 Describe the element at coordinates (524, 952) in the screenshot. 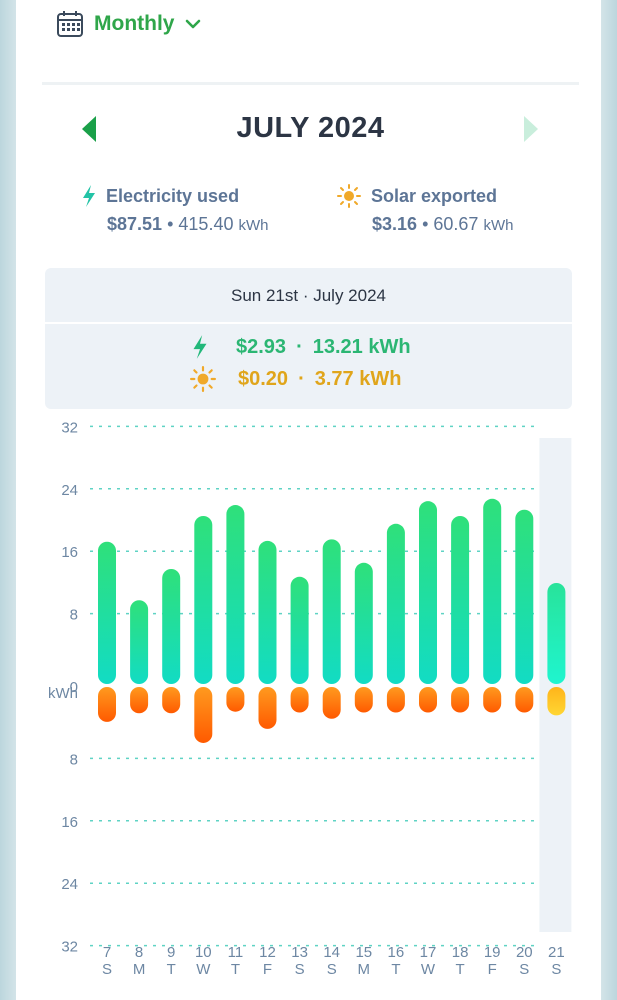

I see `x-tick-day: 20` at that location.